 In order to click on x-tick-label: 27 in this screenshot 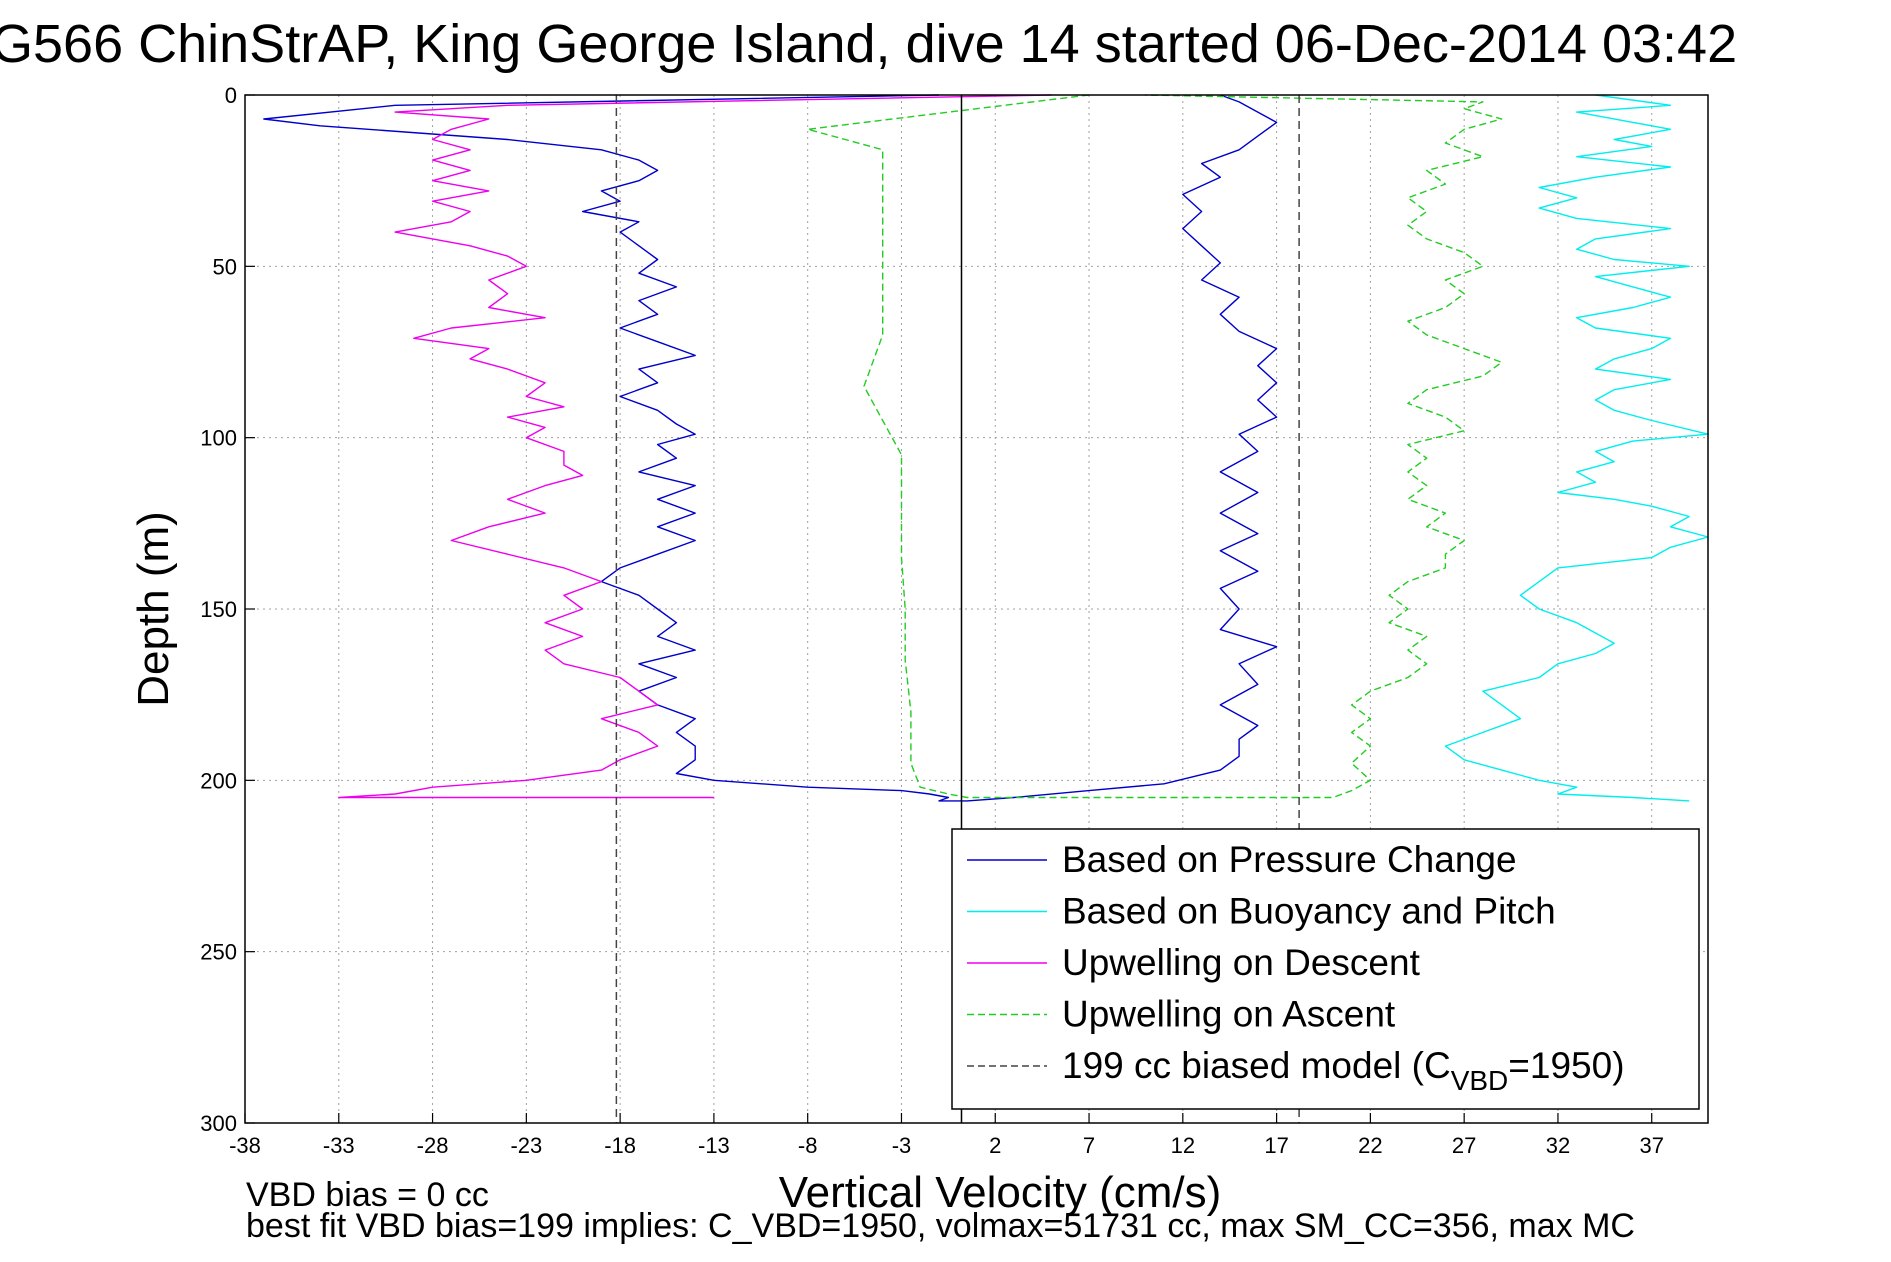, I will do `click(1464, 1145)`.